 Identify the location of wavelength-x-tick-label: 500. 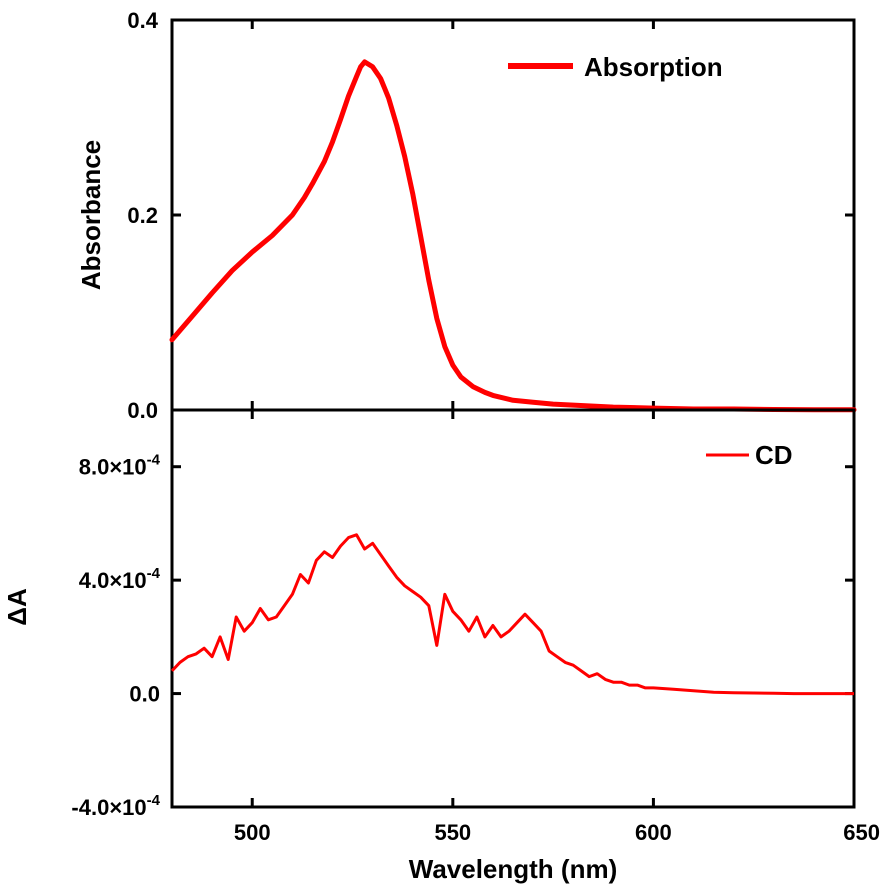
(252, 832).